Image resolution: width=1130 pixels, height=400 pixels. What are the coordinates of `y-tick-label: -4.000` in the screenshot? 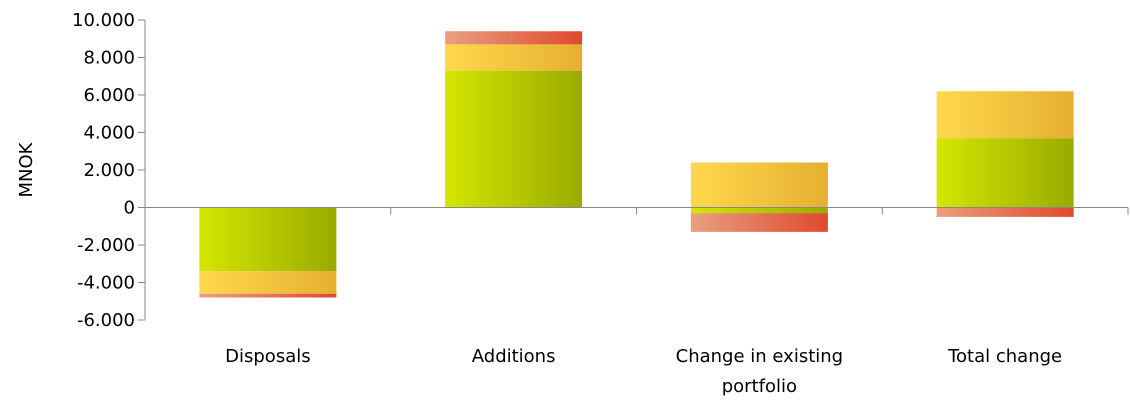 It's located at (106, 283).